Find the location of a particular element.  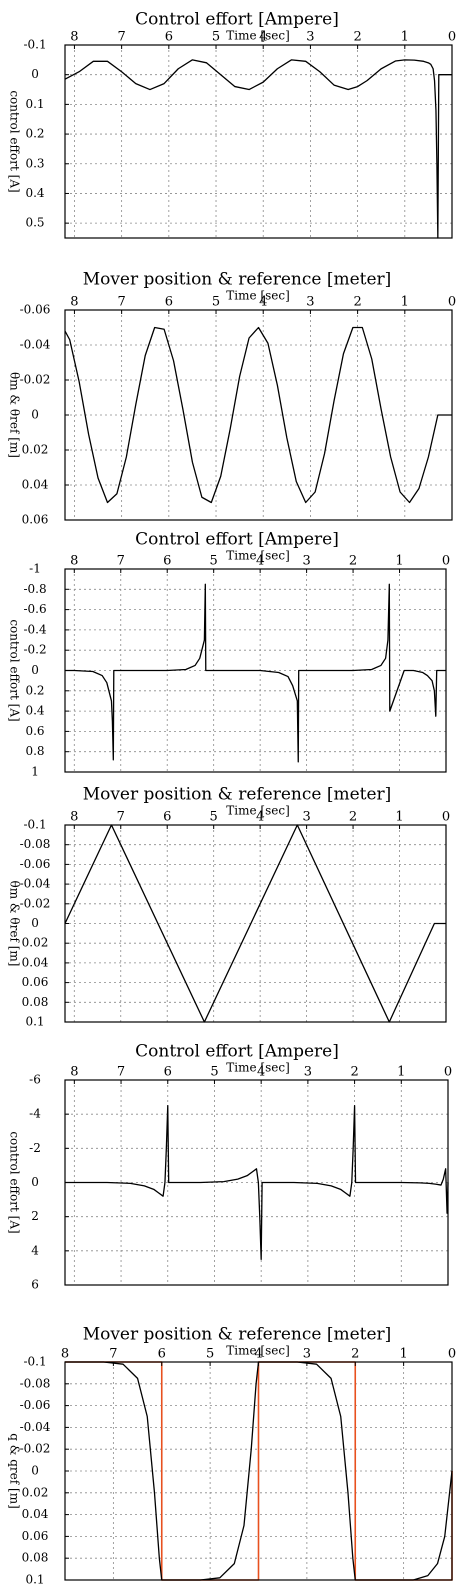

y-tick-label: 0.8 is located at coordinates (34, 751).